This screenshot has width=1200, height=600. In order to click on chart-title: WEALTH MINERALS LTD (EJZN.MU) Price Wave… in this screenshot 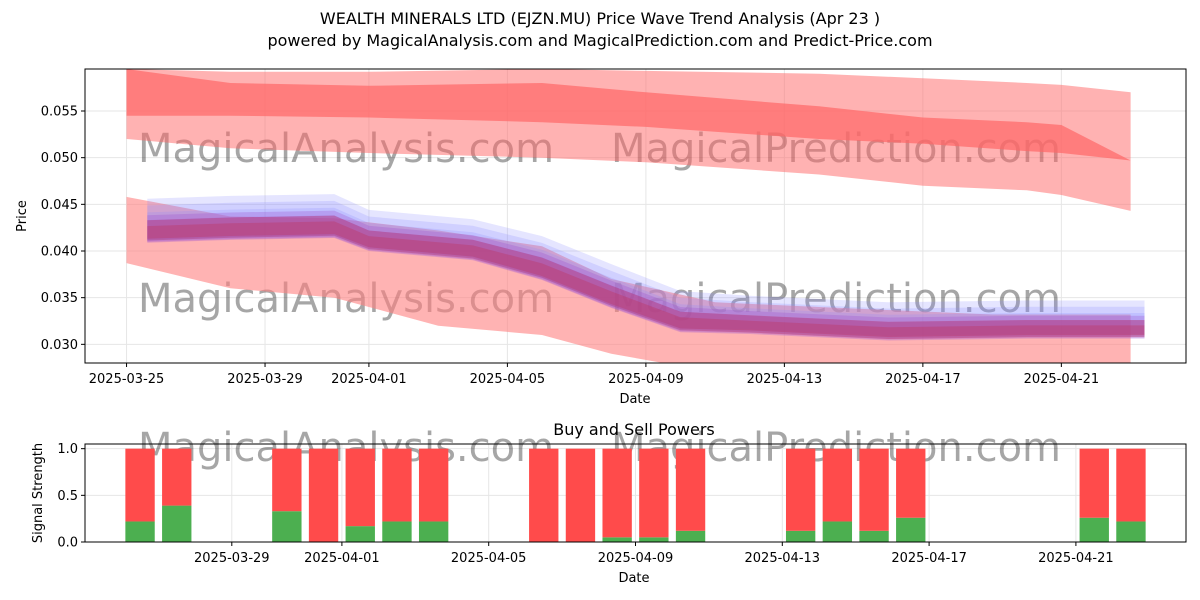, I will do `click(600, 18)`.